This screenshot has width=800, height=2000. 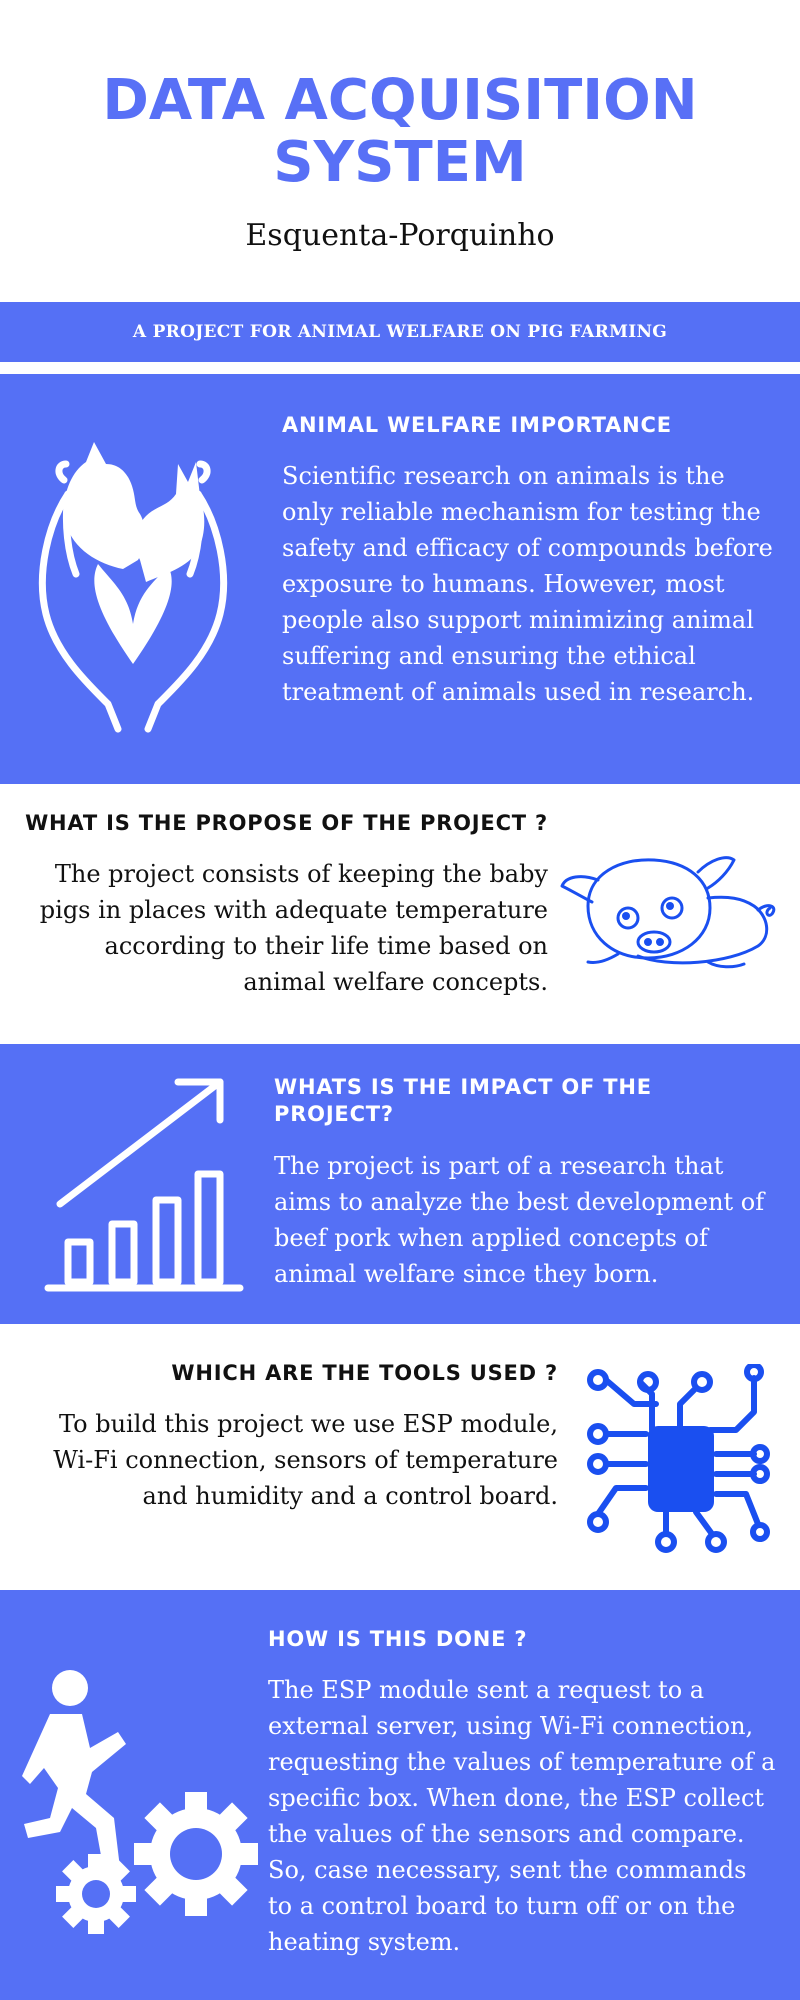 I want to click on hands-holding-animals-icon, so click(x=133, y=587).